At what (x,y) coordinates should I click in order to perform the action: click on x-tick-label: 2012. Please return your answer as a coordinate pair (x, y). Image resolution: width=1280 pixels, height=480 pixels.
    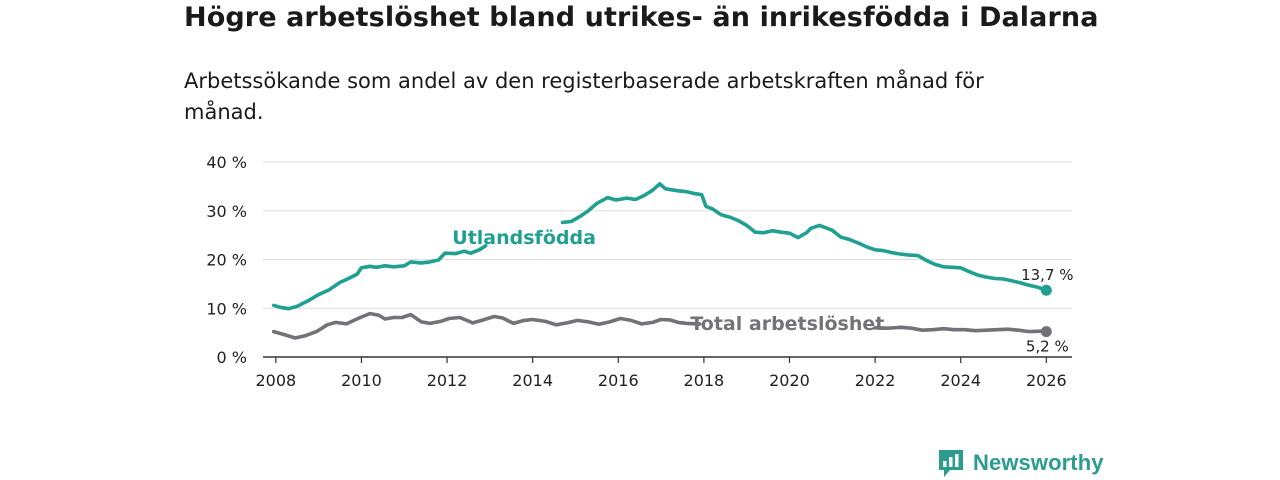
    Looking at the image, I should click on (447, 380).